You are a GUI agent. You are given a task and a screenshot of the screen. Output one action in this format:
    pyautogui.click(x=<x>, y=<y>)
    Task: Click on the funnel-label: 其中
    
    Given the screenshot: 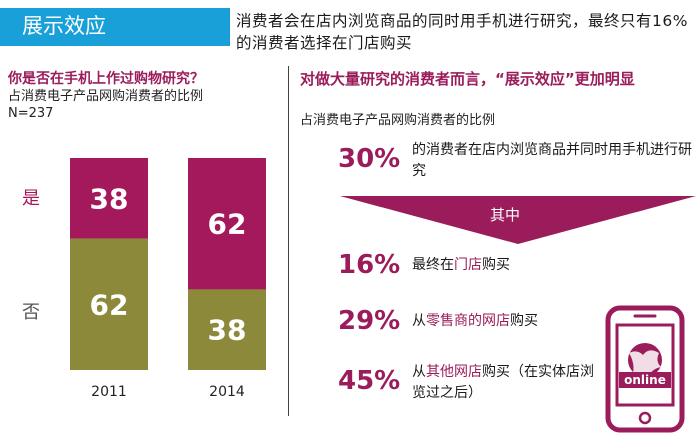 What is the action you would take?
    pyautogui.click(x=505, y=215)
    